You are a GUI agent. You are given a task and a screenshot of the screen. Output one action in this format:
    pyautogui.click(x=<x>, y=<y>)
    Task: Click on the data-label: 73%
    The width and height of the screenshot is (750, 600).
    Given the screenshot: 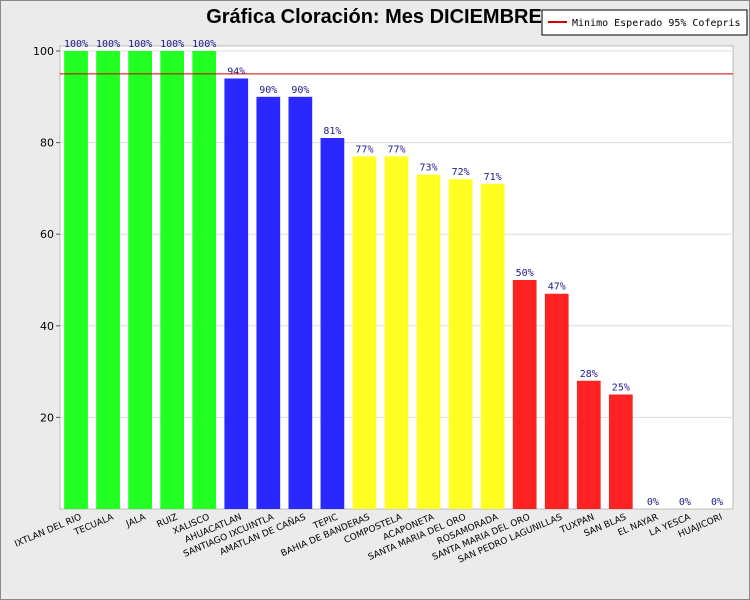 What is the action you would take?
    pyautogui.click(x=429, y=168)
    